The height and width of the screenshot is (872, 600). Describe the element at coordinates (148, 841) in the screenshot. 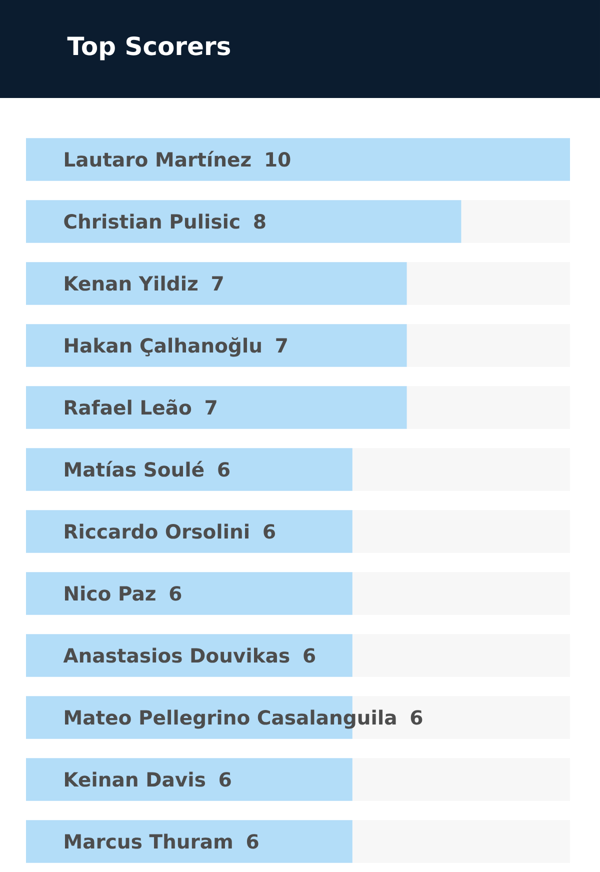

I see `y-tick-label: Marcus Thuram` at that location.